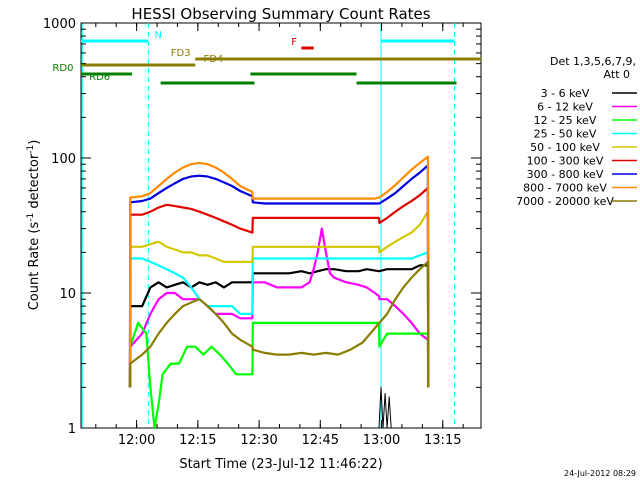 The height and width of the screenshot is (485, 640). Describe the element at coordinates (99, 77) in the screenshot. I see `state-label-rd6: RD6` at that location.